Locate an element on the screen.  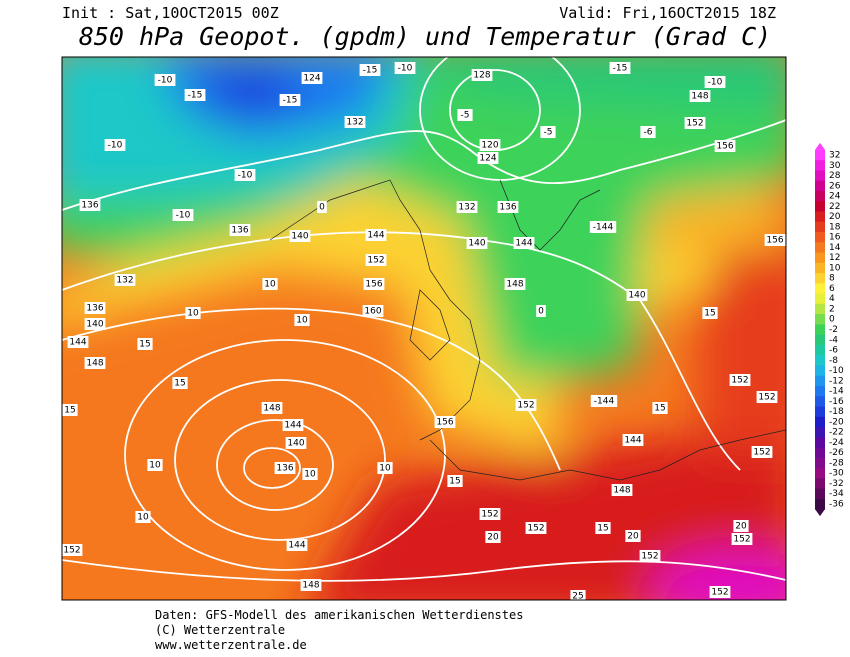
contour-label: 0 is located at coordinates (322, 207).